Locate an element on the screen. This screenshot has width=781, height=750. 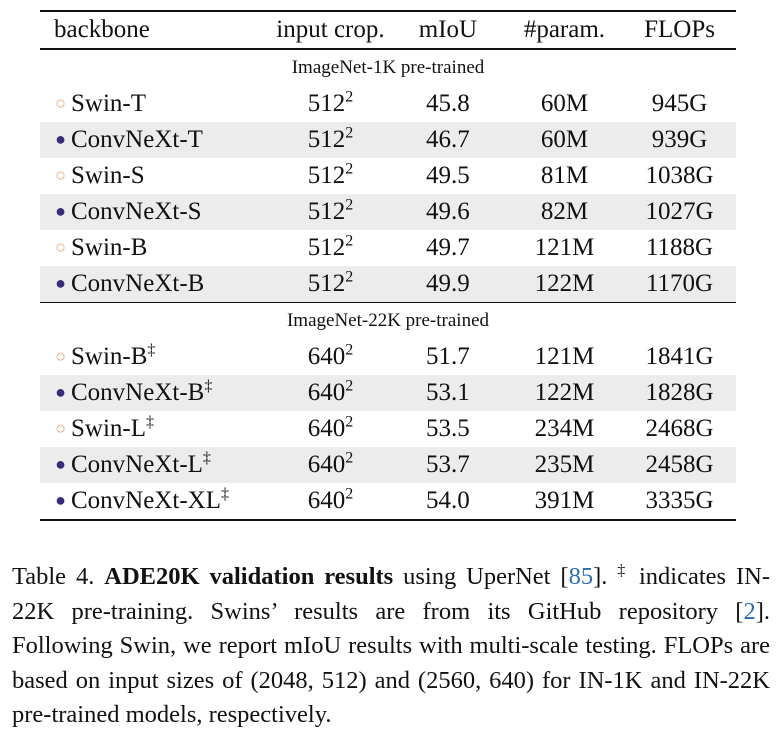
params-cell: 235M is located at coordinates (564, 465).